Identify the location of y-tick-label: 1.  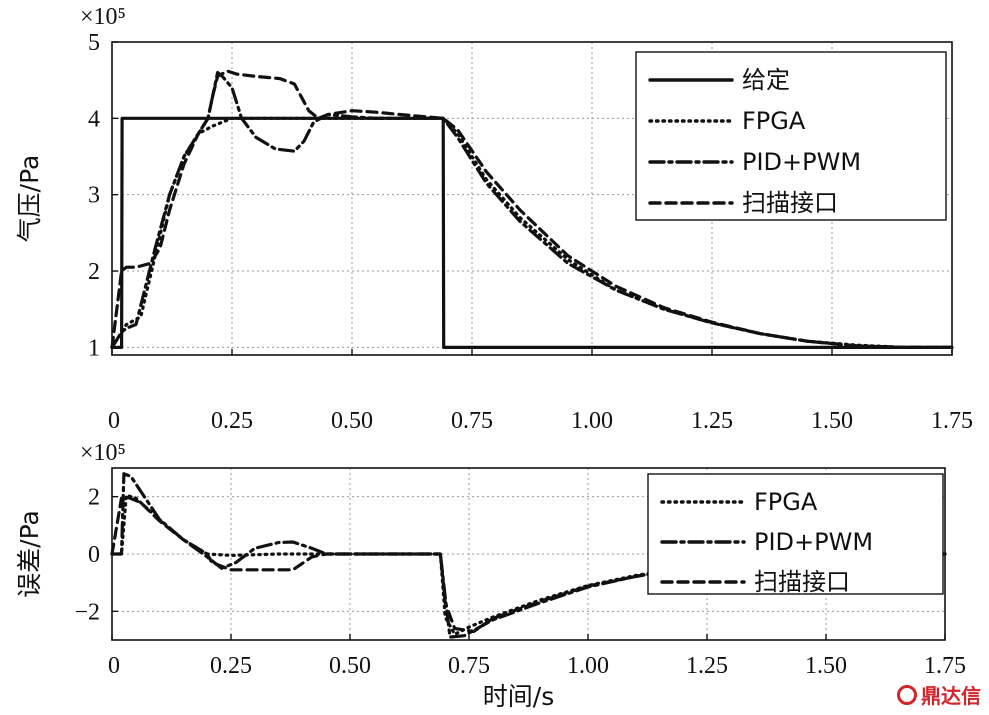
(94, 348).